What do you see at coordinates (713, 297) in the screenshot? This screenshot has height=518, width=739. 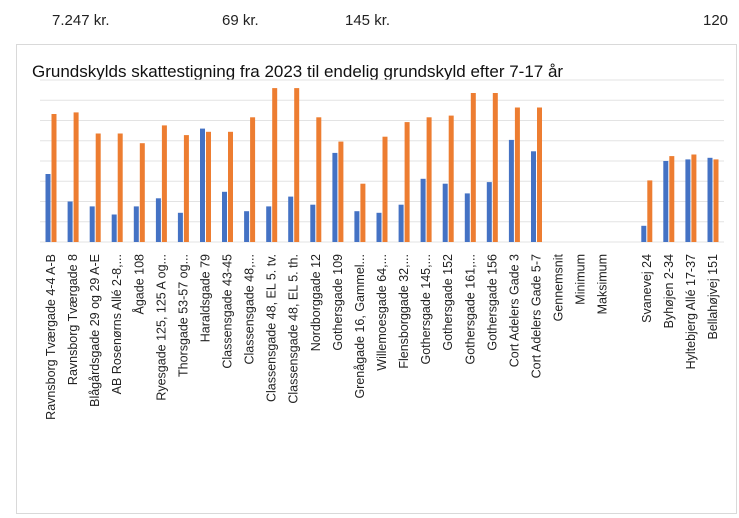 I see `category-label: Bellahøjvej 151` at bounding box center [713, 297].